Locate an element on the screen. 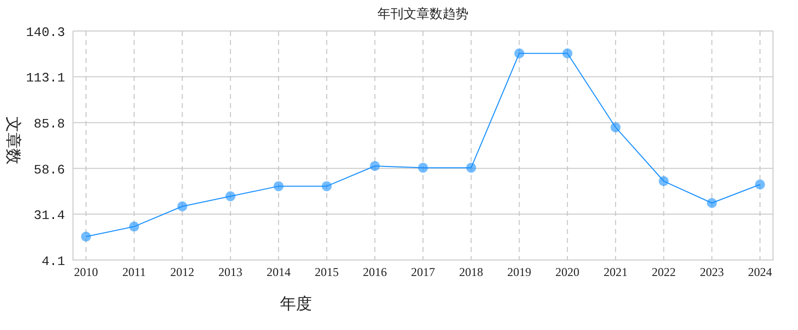  y-tick-label: 58.6 is located at coordinates (49, 170).